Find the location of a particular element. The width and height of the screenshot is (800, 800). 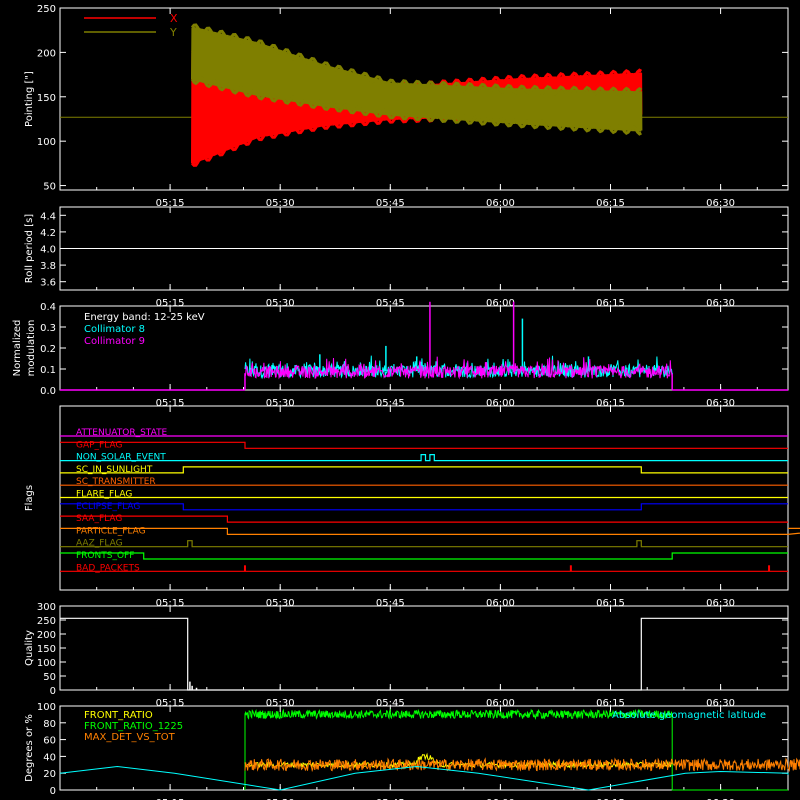

legend-label: FRONT_RATIO_1225 is located at coordinates (133, 726).